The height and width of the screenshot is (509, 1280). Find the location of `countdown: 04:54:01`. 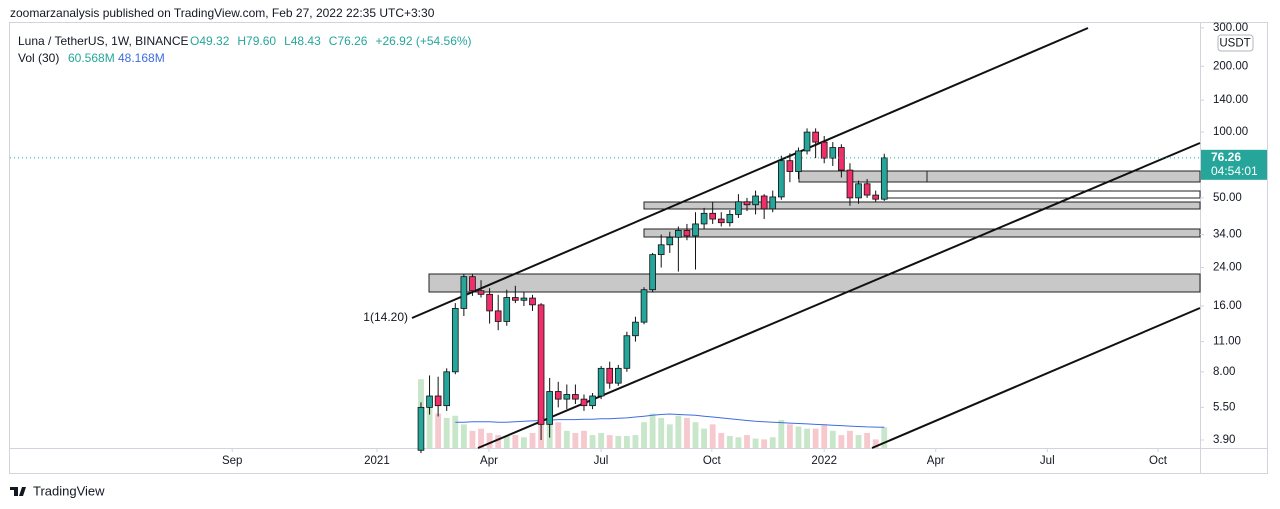

countdown: 04:54:01 is located at coordinates (1234, 171).